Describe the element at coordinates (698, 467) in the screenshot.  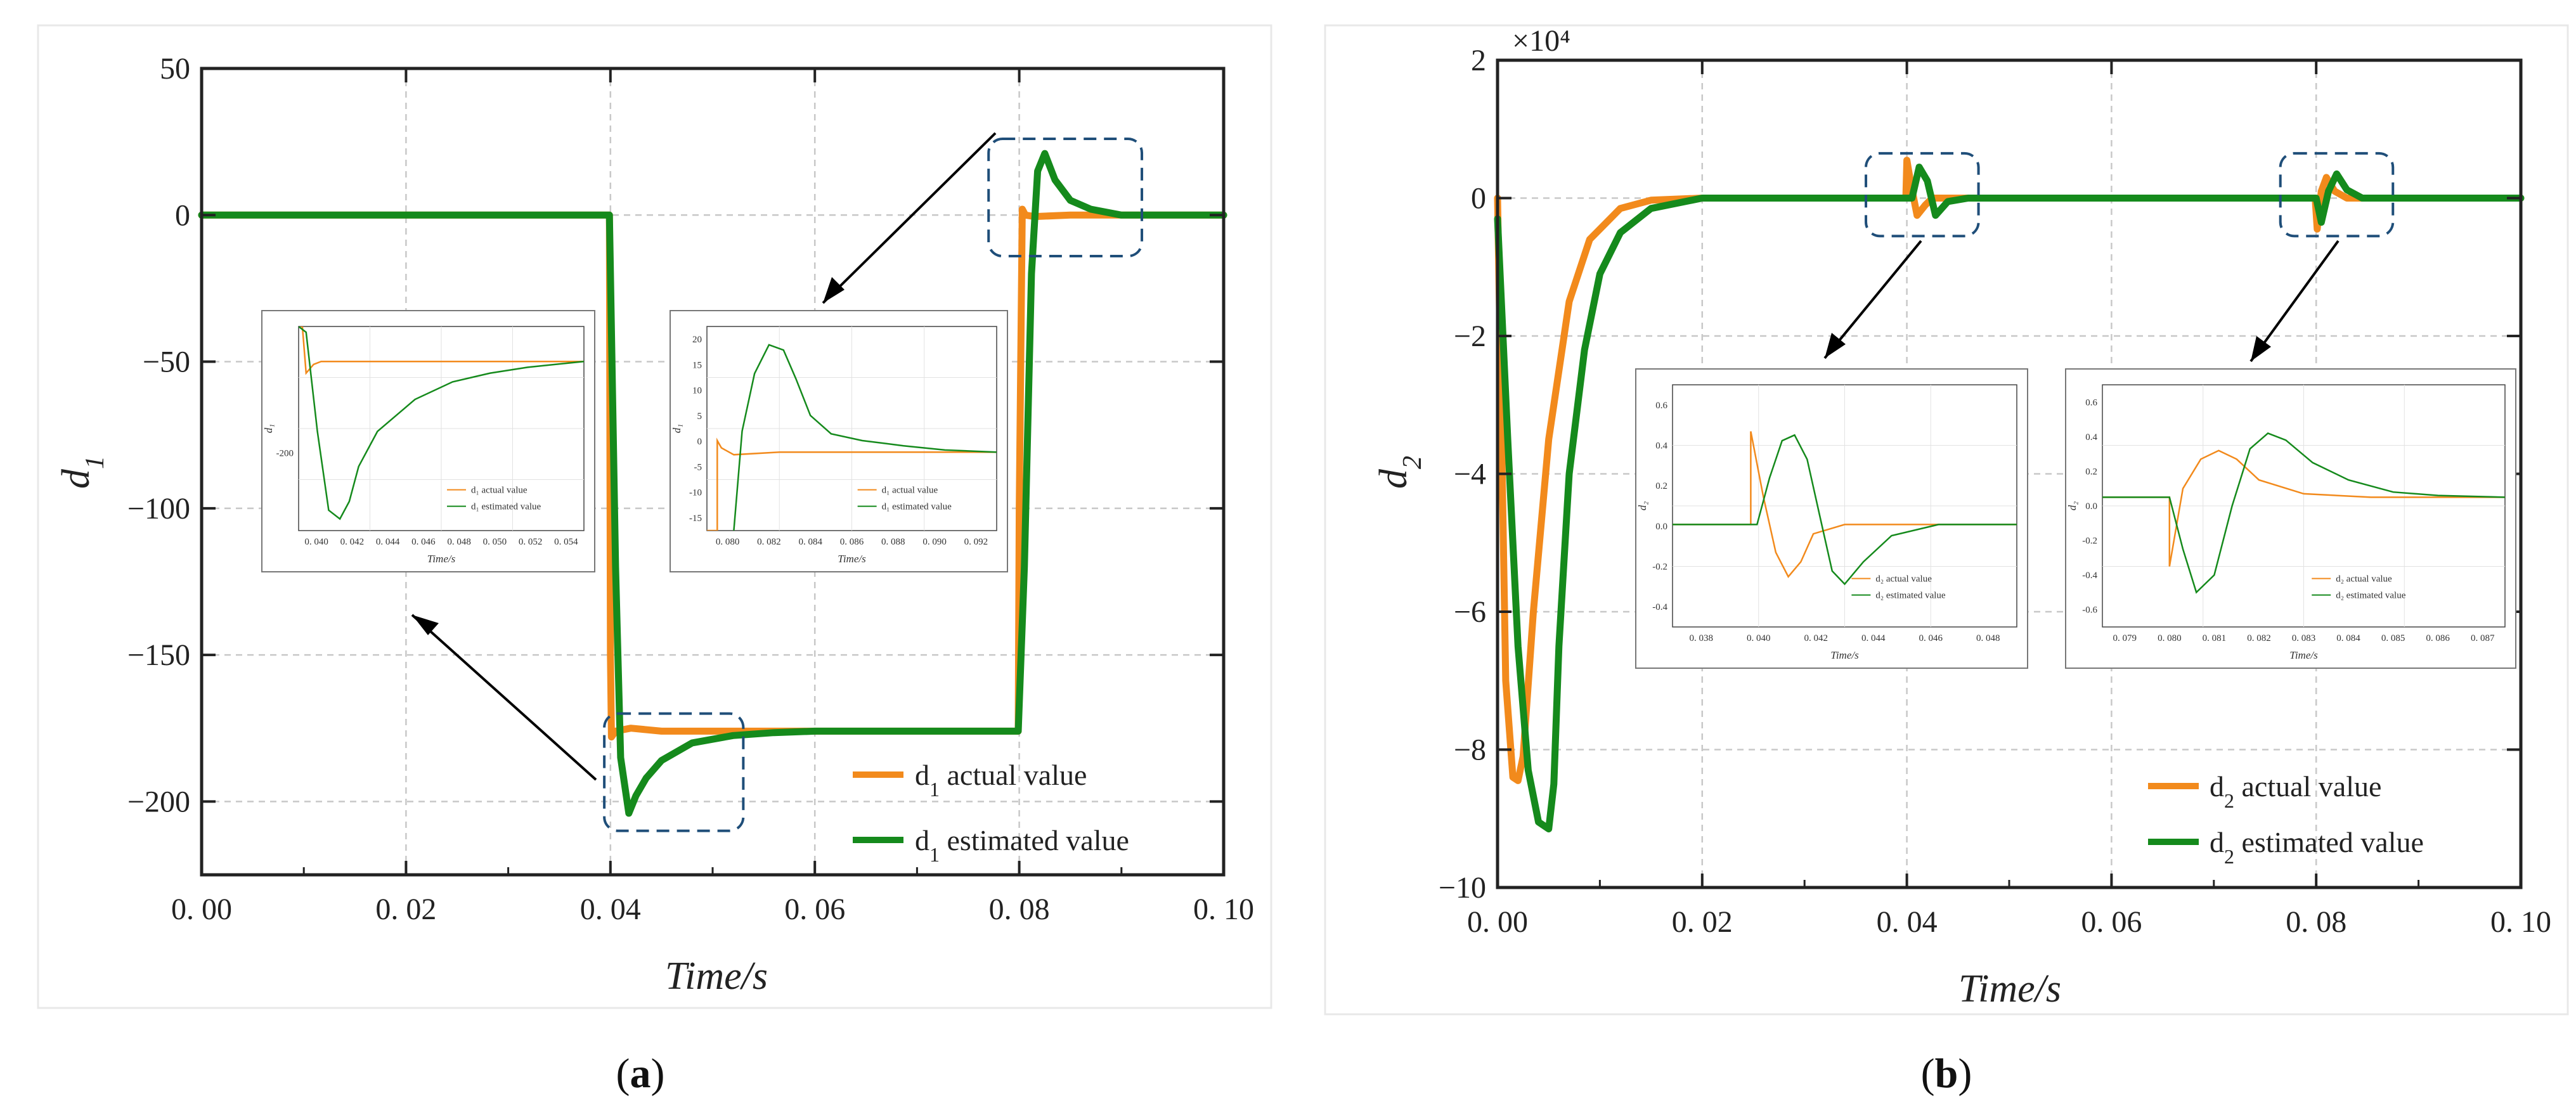
I see `inset-y-tick-label: -5` at that location.